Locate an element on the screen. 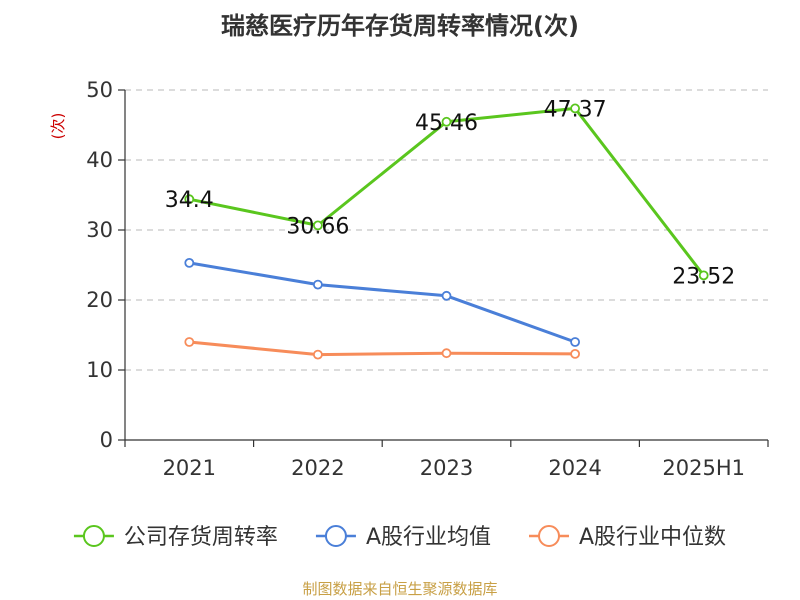 This screenshot has height=600, width=800. data-label: 23.52 is located at coordinates (703, 276).